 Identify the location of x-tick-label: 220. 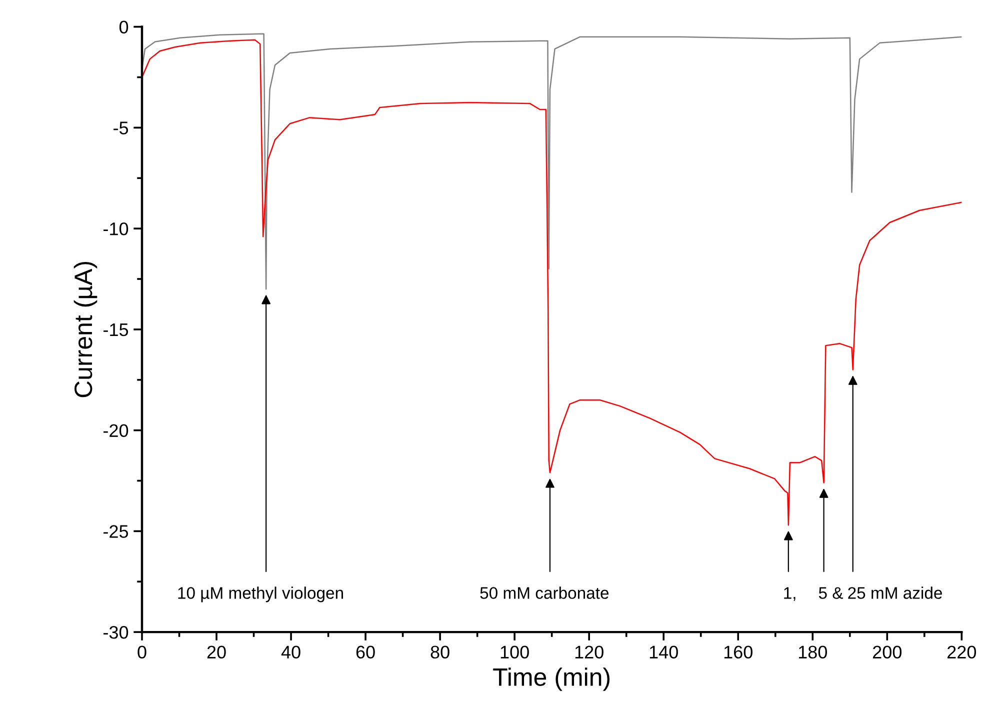
(962, 652).